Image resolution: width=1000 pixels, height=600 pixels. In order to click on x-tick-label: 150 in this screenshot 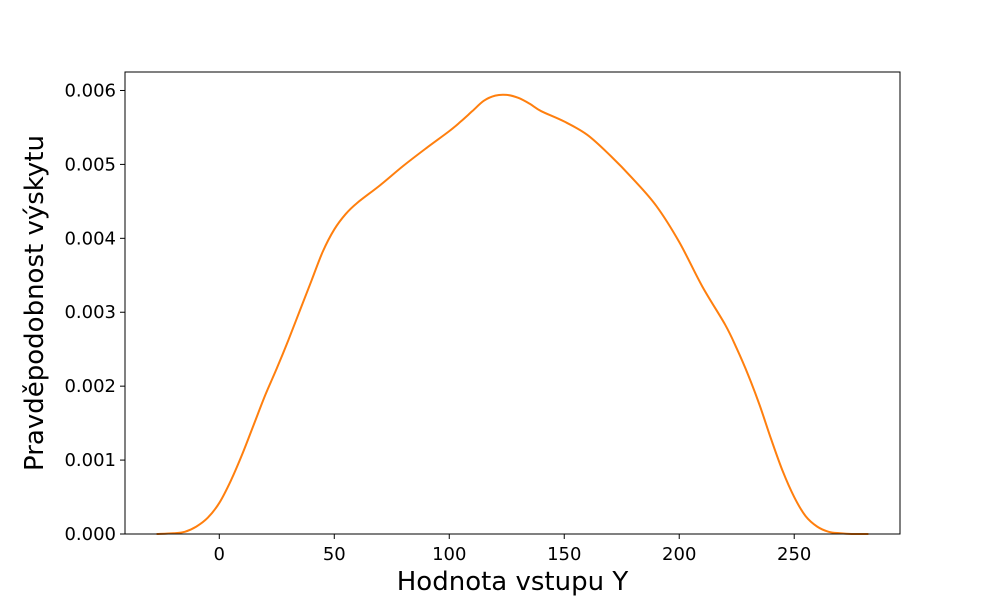, I will do `click(564, 554)`.